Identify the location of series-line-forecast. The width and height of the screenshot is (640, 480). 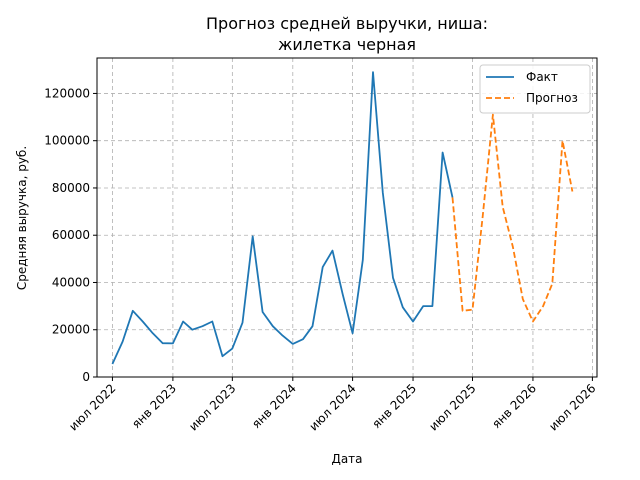
(512, 218).